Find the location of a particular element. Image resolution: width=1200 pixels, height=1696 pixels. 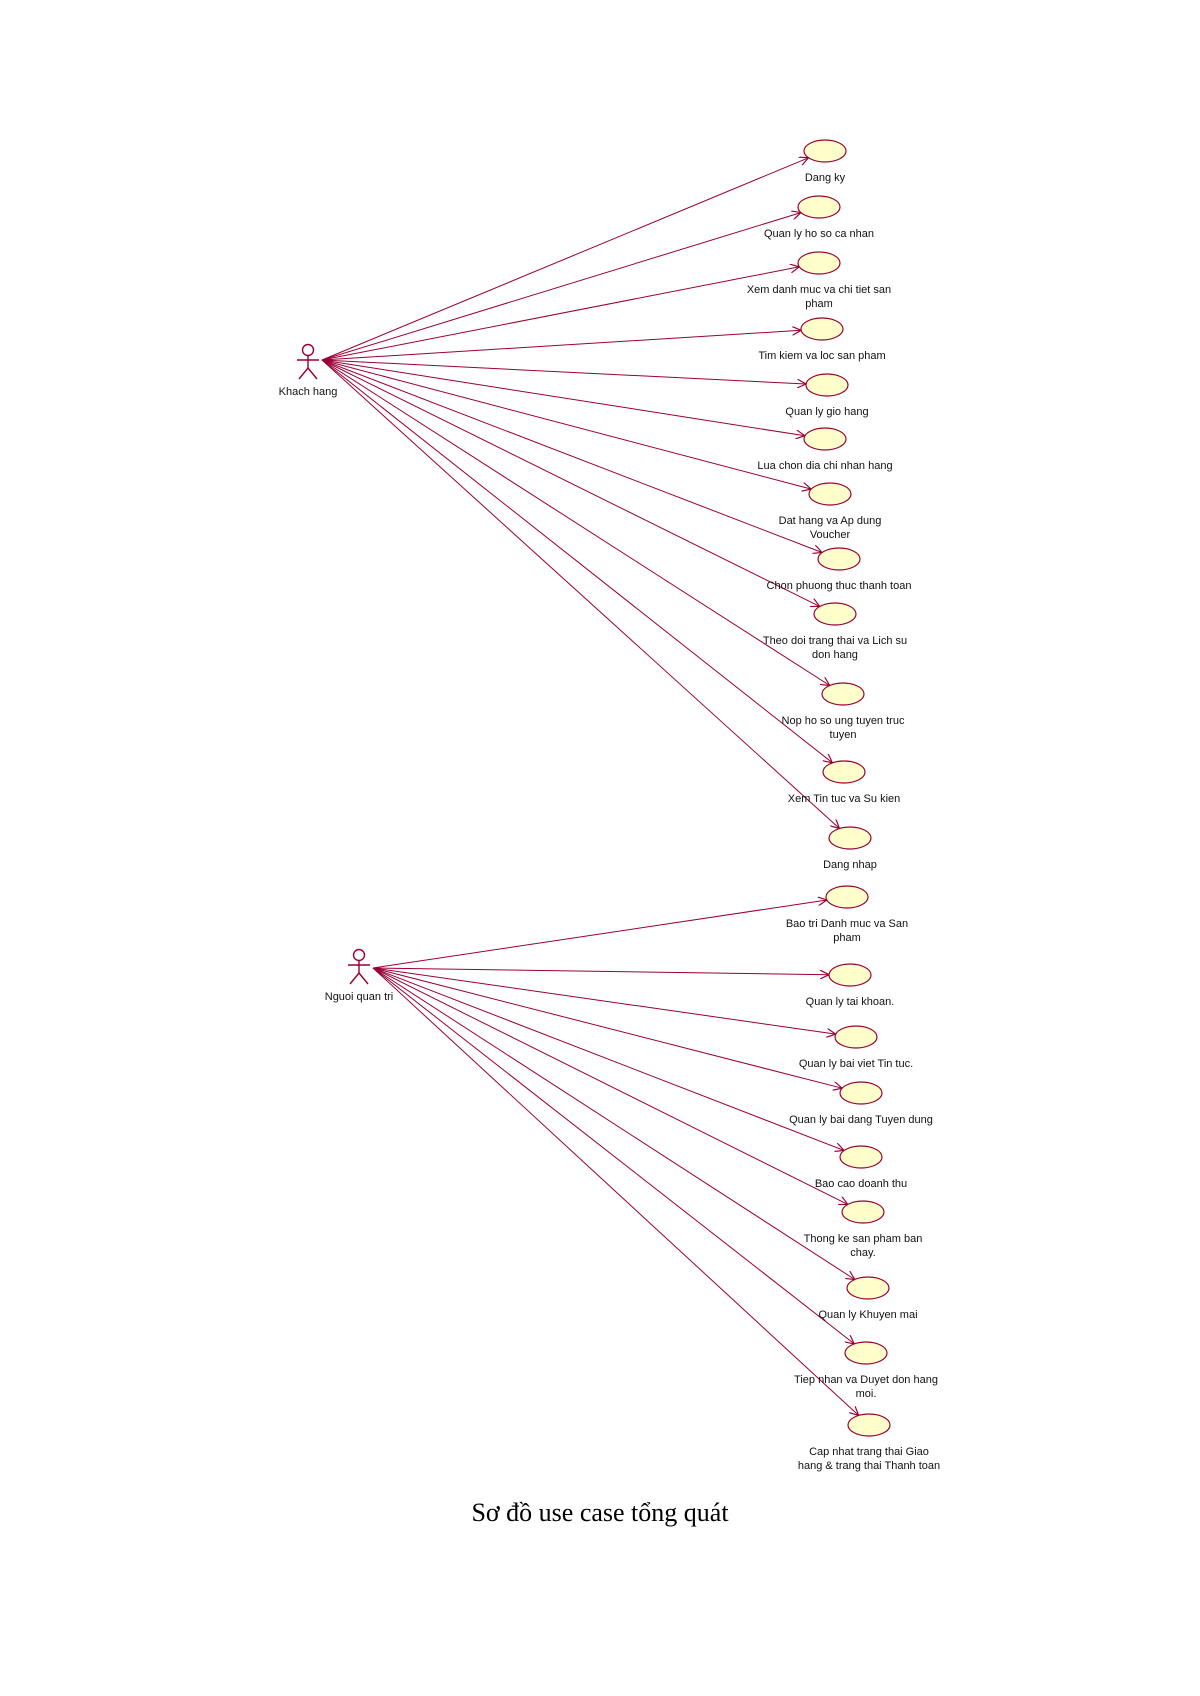

use-case: Tim kiem va loc san pham is located at coordinates (822, 339).